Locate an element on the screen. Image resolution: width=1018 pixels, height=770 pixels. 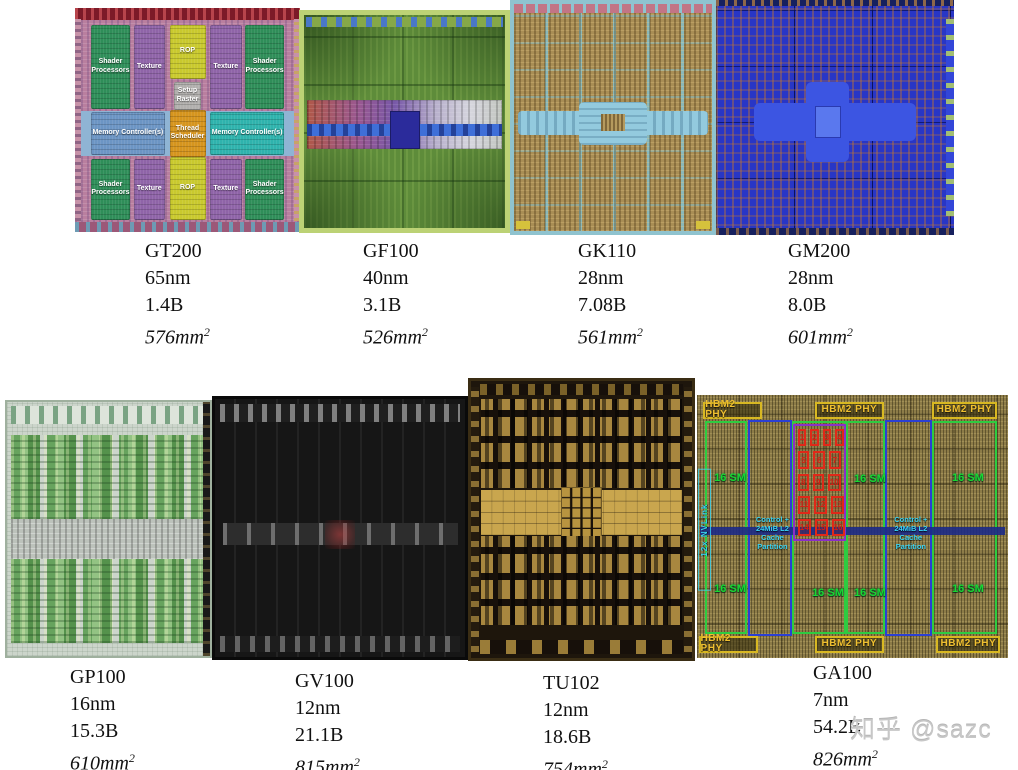
ga100-sm-number: 7 is located at coordinates (835, 460).